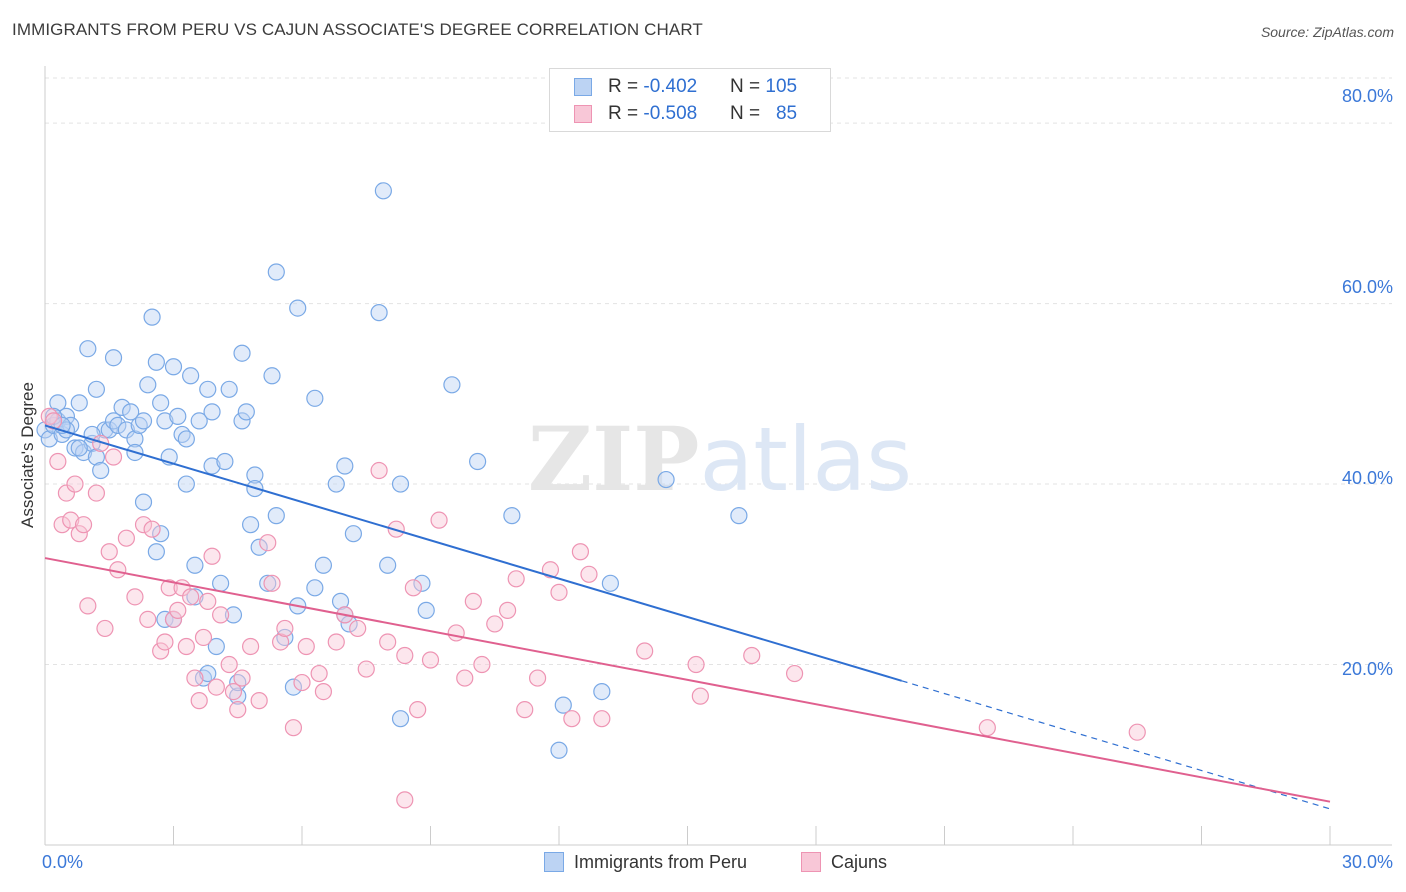  I want to click on y-tick-label: 20.0%, so click(1367, 669).